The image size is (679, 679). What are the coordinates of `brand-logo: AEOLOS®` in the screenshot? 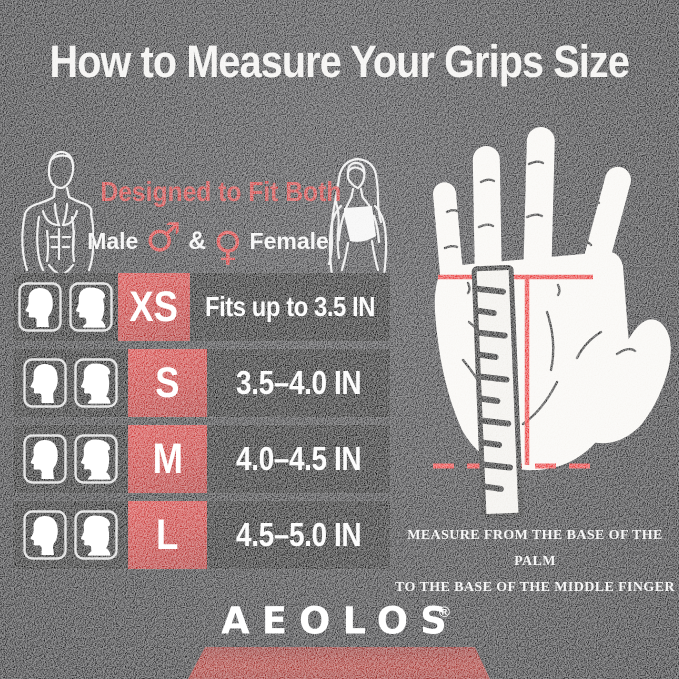 It's located at (339, 620).